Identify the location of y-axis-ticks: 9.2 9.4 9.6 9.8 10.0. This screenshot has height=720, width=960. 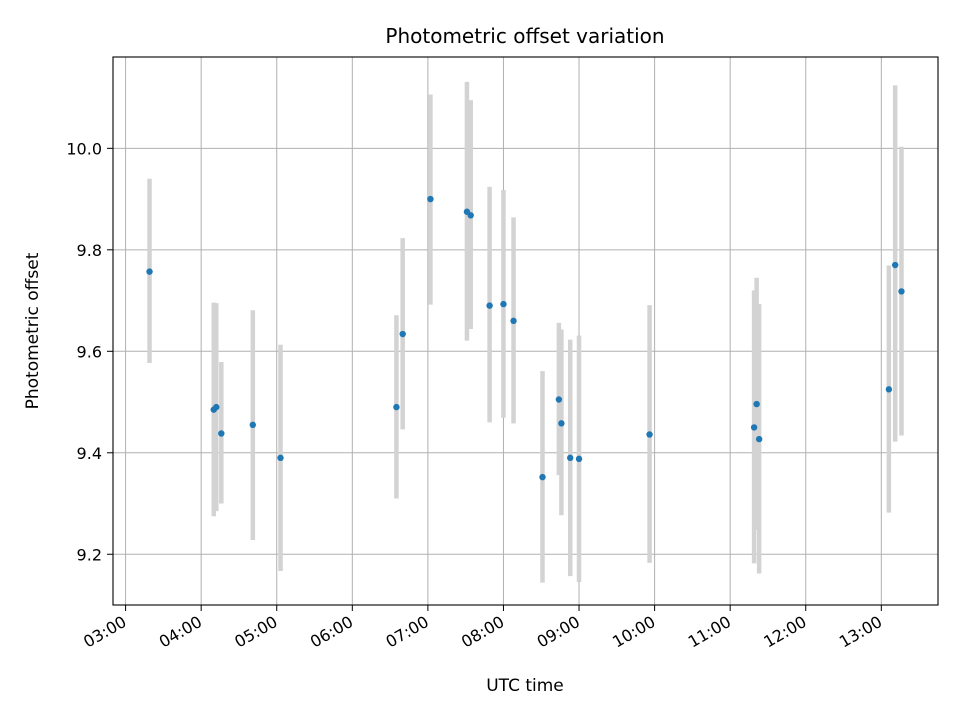
(89, 351).